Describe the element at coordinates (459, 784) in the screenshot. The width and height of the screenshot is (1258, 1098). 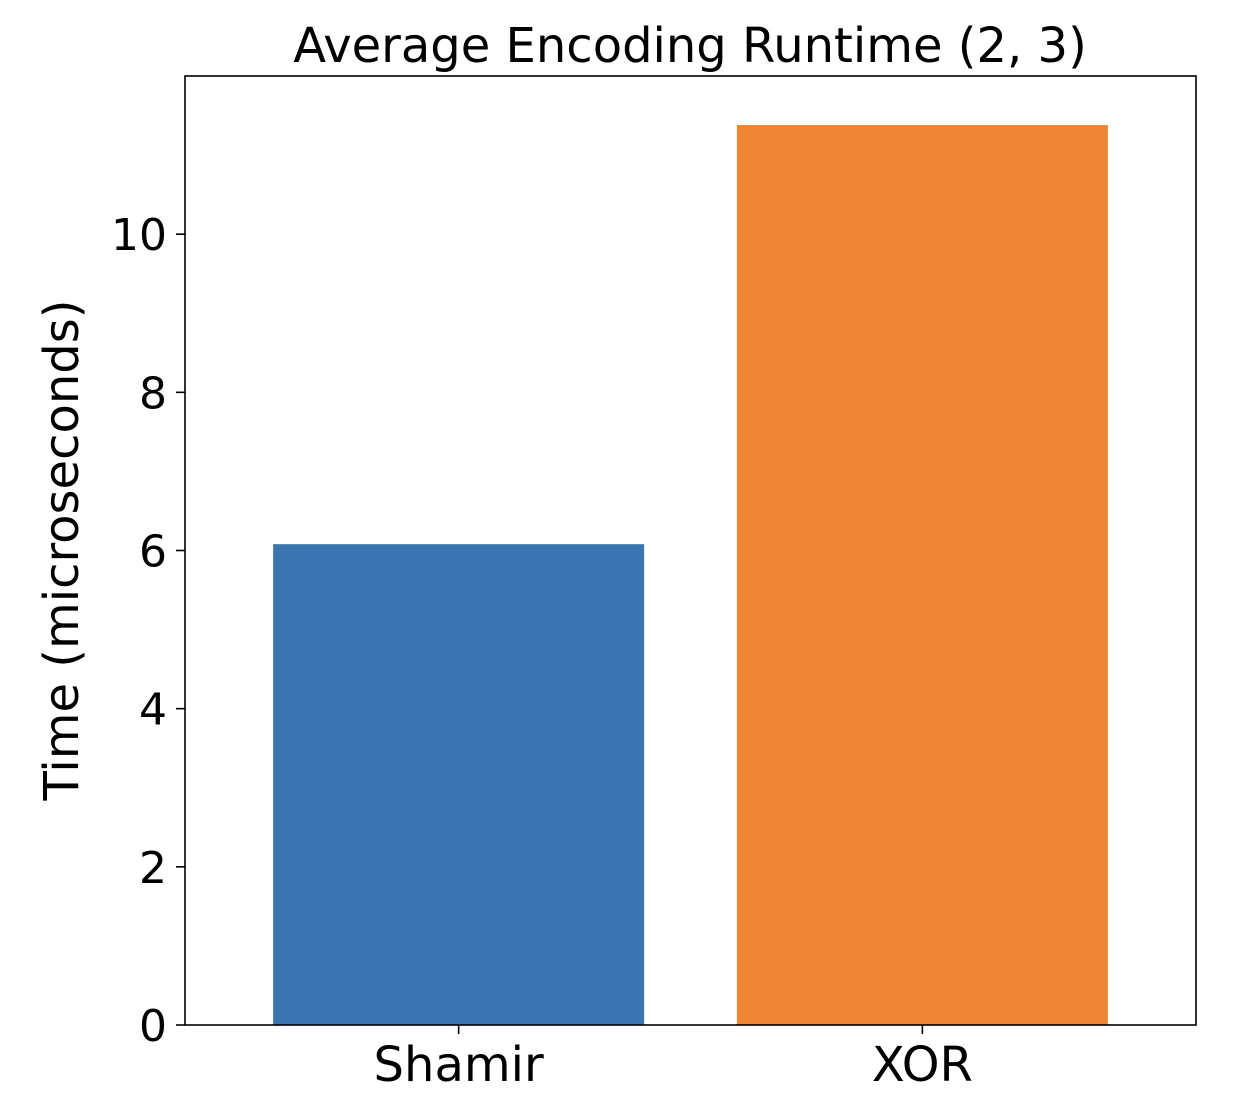
I see `bar-shamir` at that location.